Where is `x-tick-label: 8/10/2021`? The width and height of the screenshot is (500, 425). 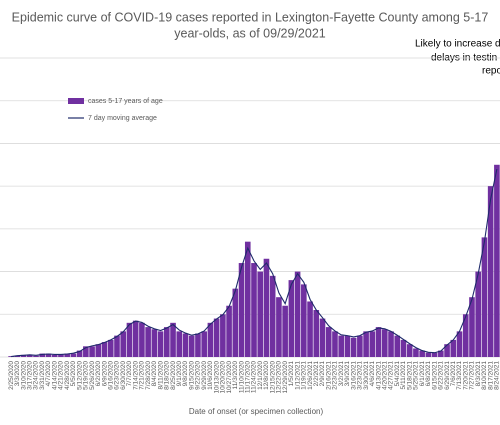 x-tick-label: 8/10/2021 is located at coordinates (484, 375).